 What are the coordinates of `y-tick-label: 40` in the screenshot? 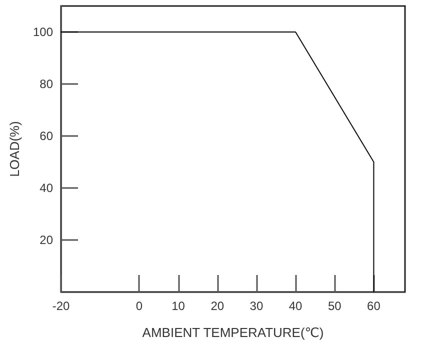 It's located at (47, 188).